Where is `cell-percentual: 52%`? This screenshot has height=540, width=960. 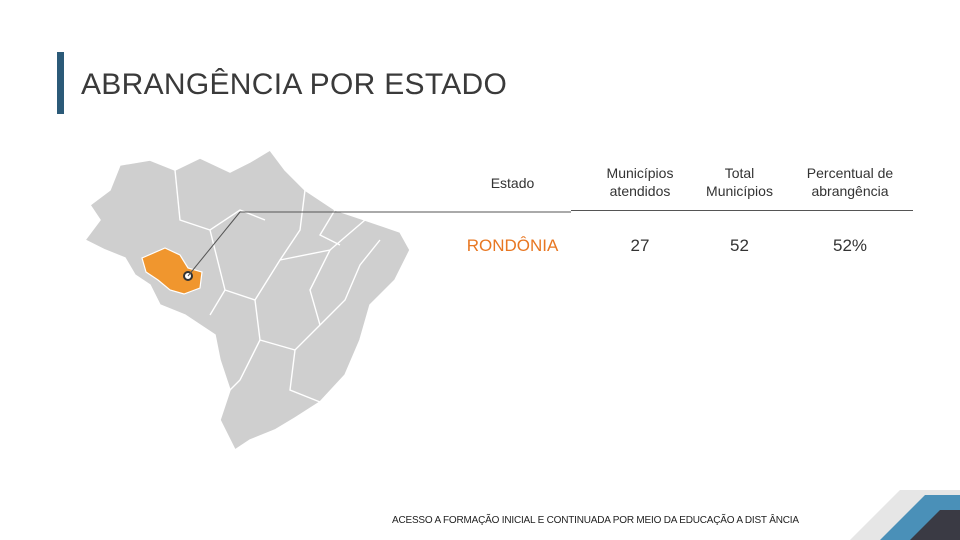
cell-percentual: 52% is located at coordinates (850, 245).